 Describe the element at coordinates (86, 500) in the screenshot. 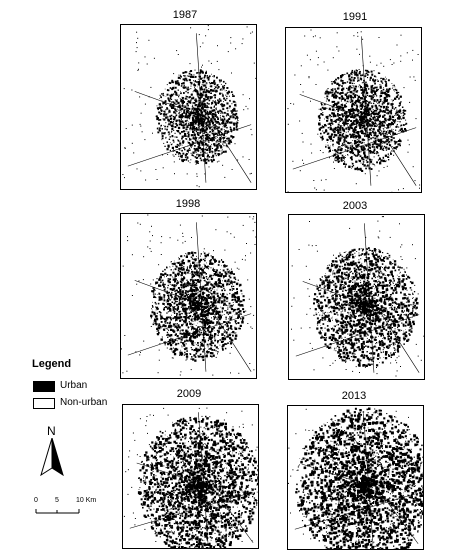

I see `scale-tick-10km: 10 Km` at that location.